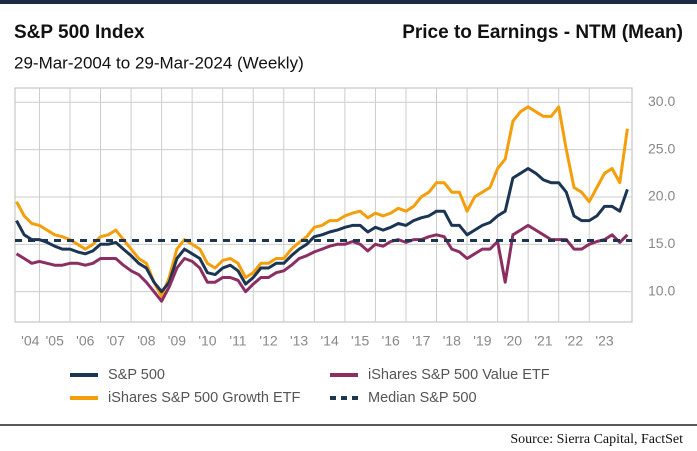 This screenshot has width=697, height=451. I want to click on x-tick-label: '08, so click(146, 341).